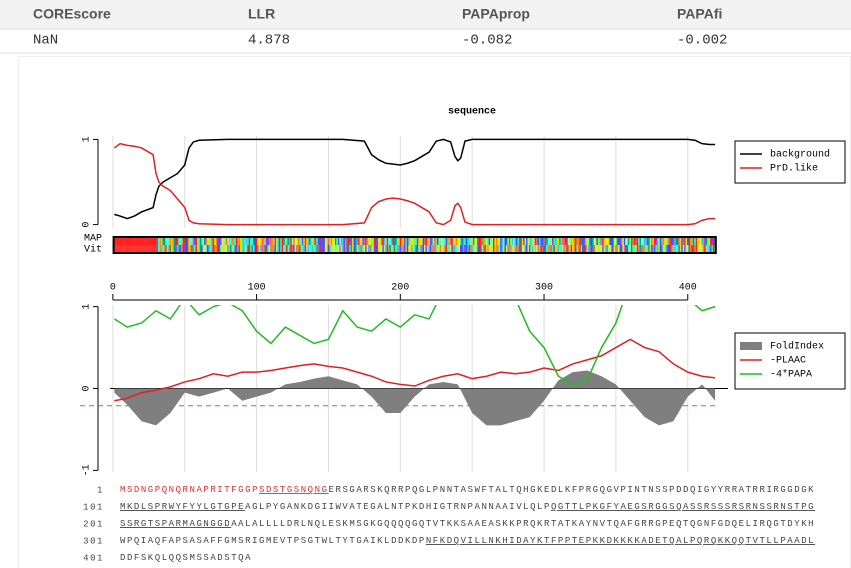  What do you see at coordinates (487, 41) in the screenshot?
I see `table-cell: -0.082` at bounding box center [487, 41].